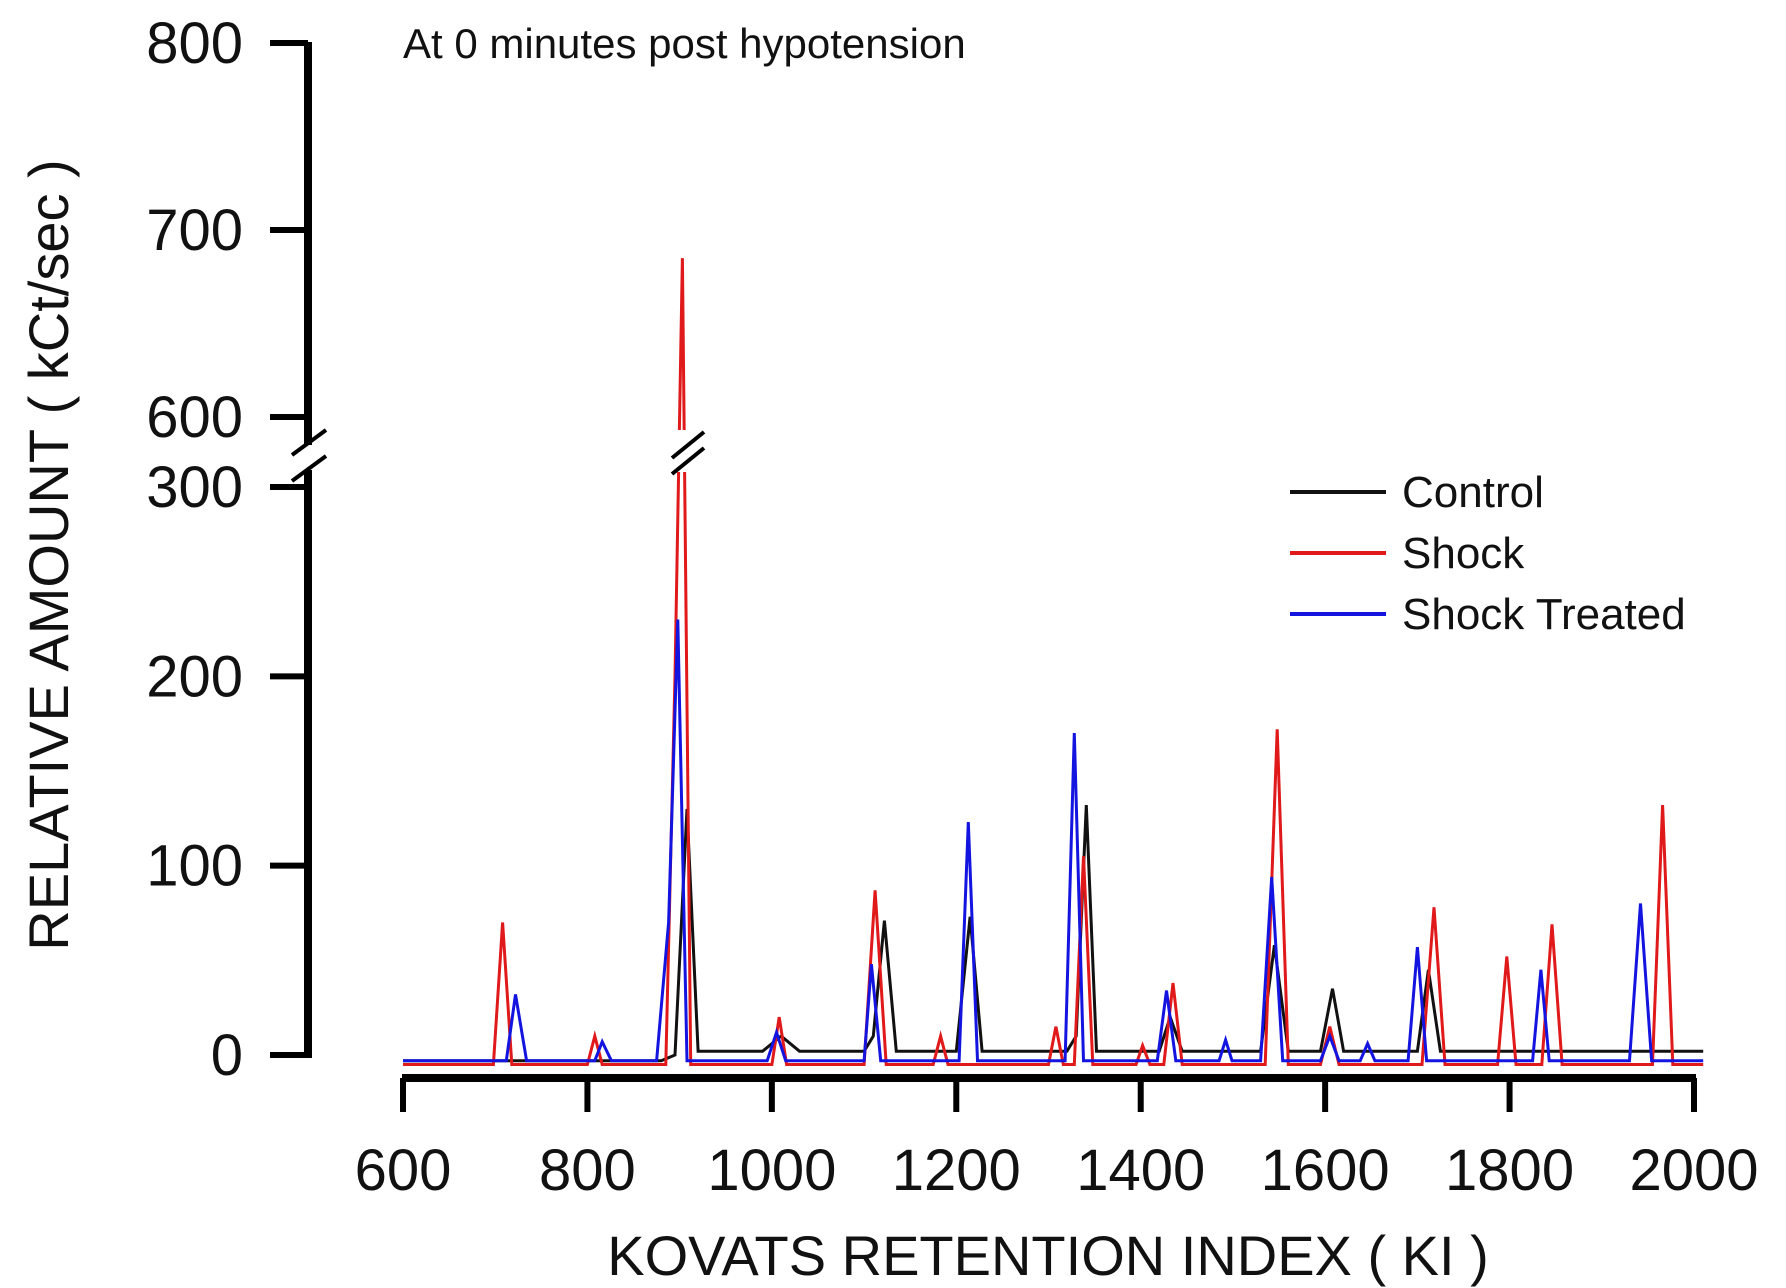 This screenshot has height=1288, width=1786. What do you see at coordinates (956, 1170) in the screenshot?
I see `x-tick-label: 1200` at bounding box center [956, 1170].